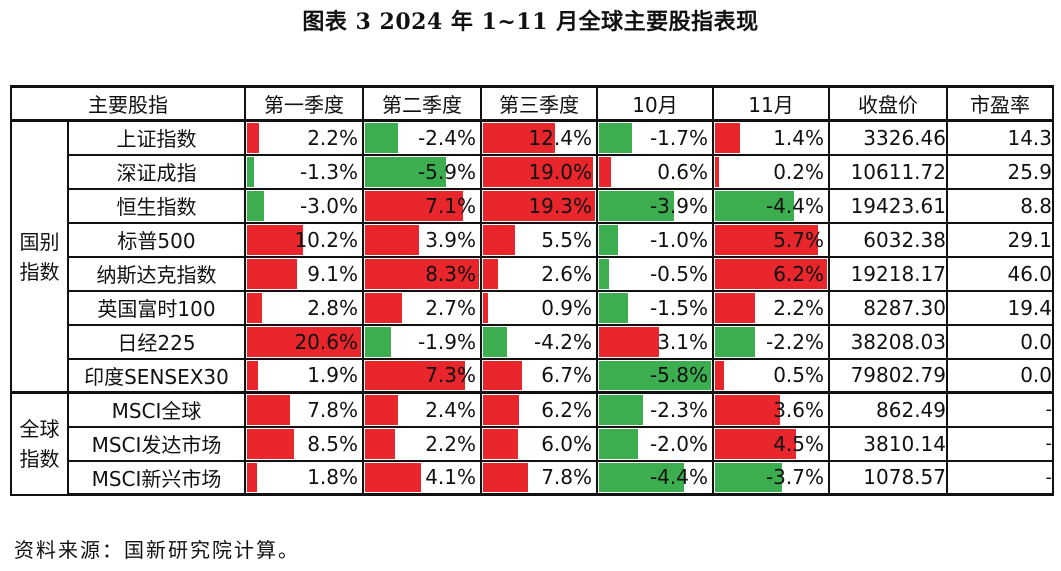 The height and width of the screenshot is (571, 1061). I want to click on cell-q3: 12.4%, so click(539, 137).